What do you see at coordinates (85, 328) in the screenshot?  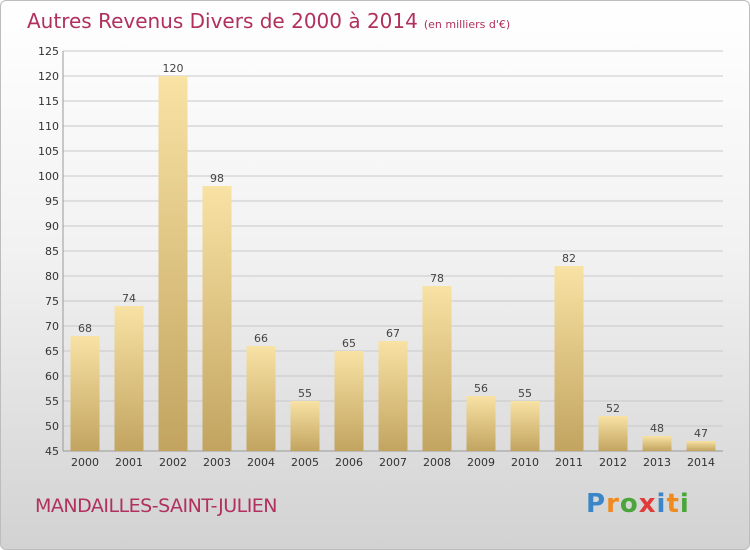 I see `bar-value-label: 68` at bounding box center [85, 328].